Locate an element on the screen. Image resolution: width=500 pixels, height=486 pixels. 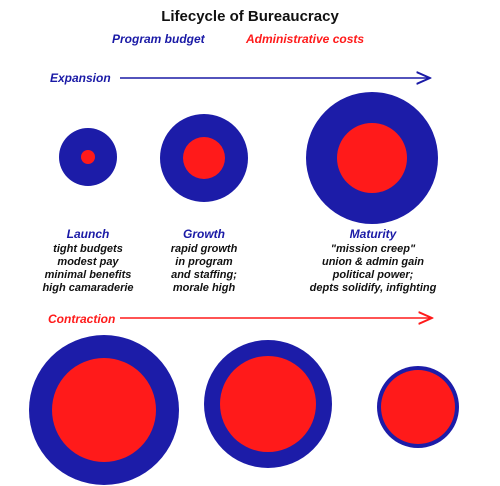
stage-desc-line: morale high is located at coordinates (204, 288).